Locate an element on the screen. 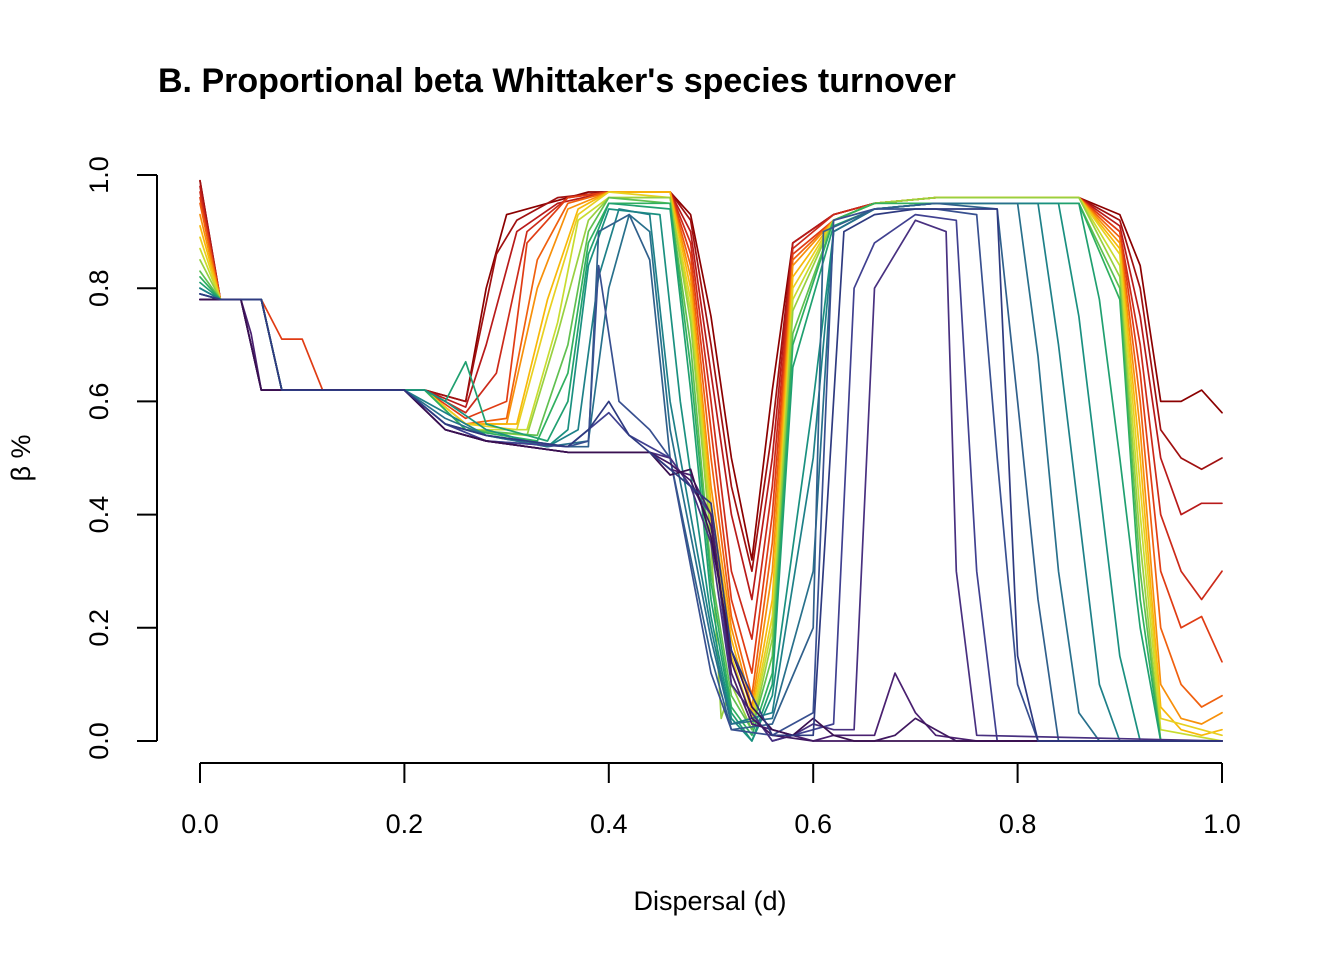 This screenshot has height=960, width=1344. x-tick-label-0: 0.0 is located at coordinates (200, 824).